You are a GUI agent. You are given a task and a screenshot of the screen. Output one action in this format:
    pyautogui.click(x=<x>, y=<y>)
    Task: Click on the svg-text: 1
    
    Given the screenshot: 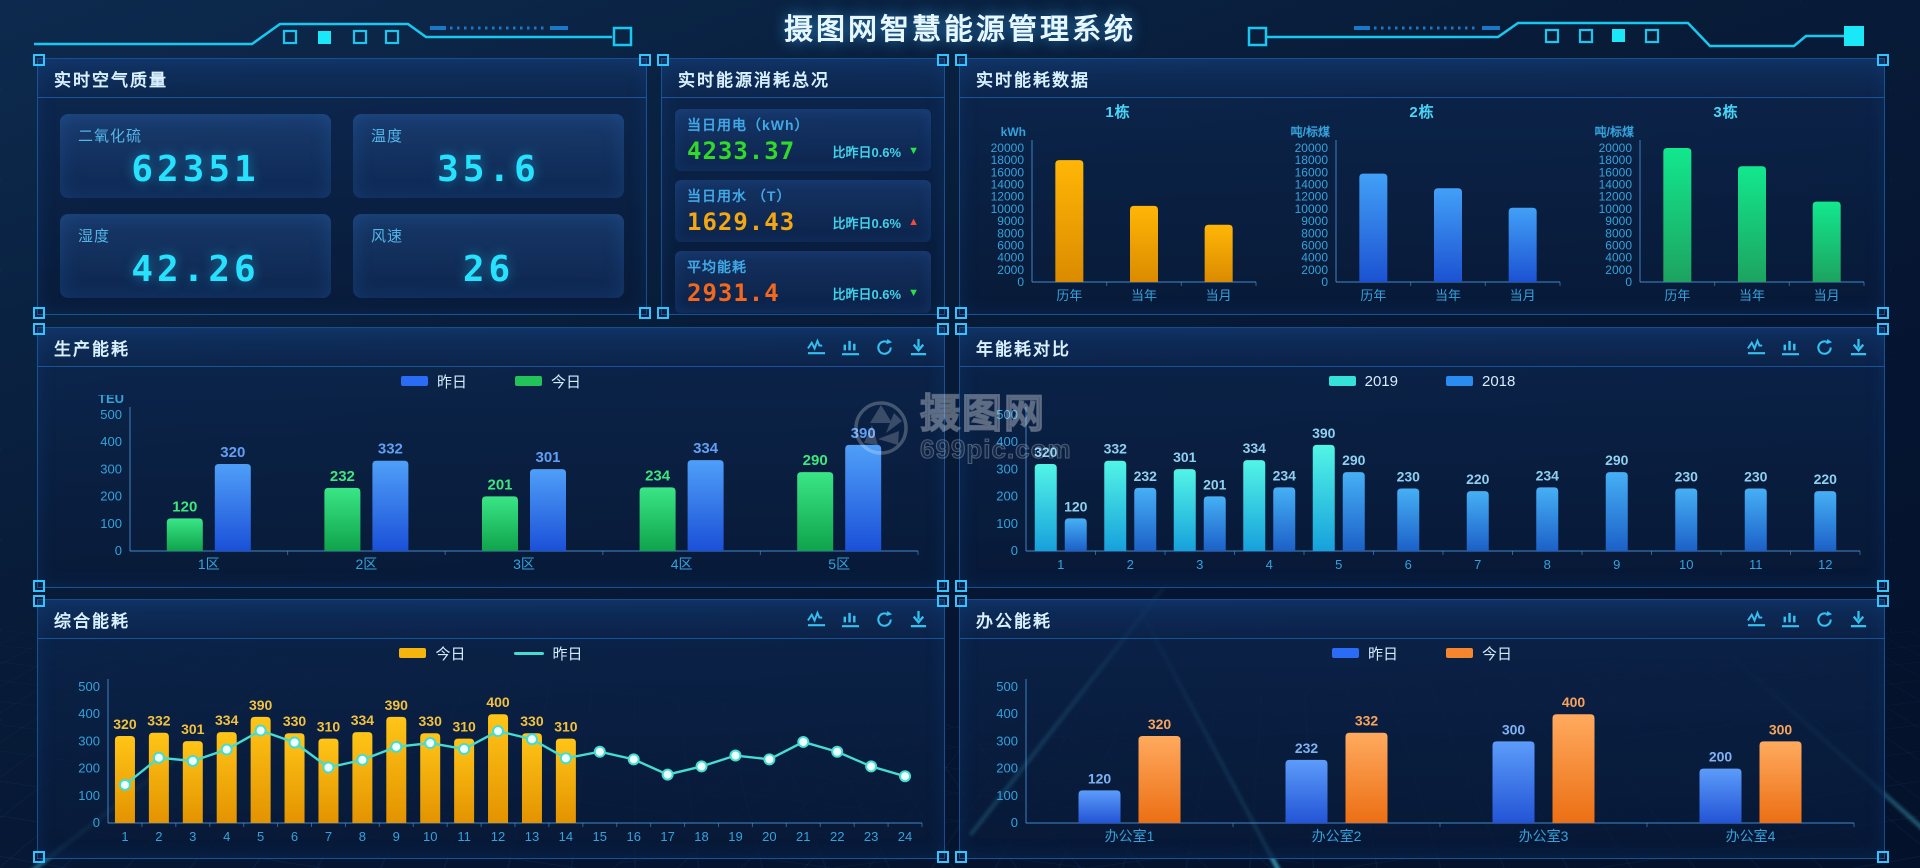 What is the action you would take?
    pyautogui.click(x=1060, y=564)
    